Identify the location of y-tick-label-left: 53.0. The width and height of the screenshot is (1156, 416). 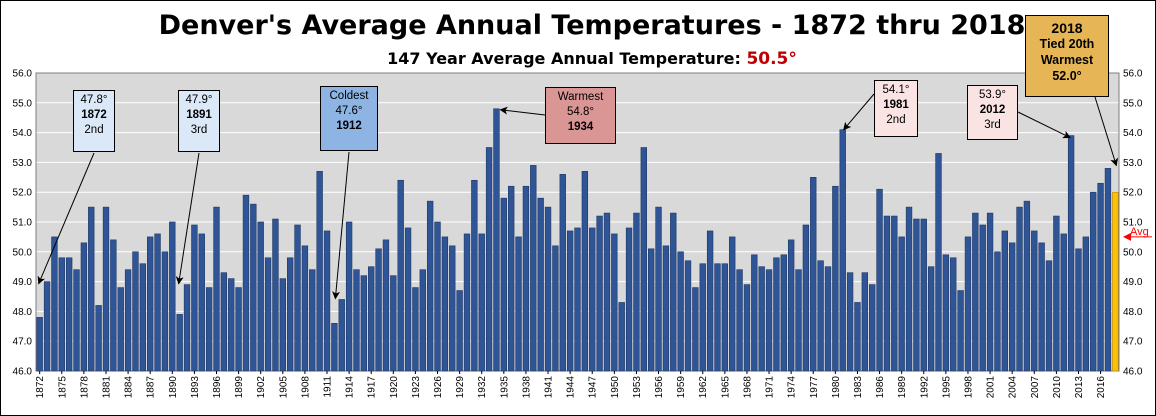
(23, 163).